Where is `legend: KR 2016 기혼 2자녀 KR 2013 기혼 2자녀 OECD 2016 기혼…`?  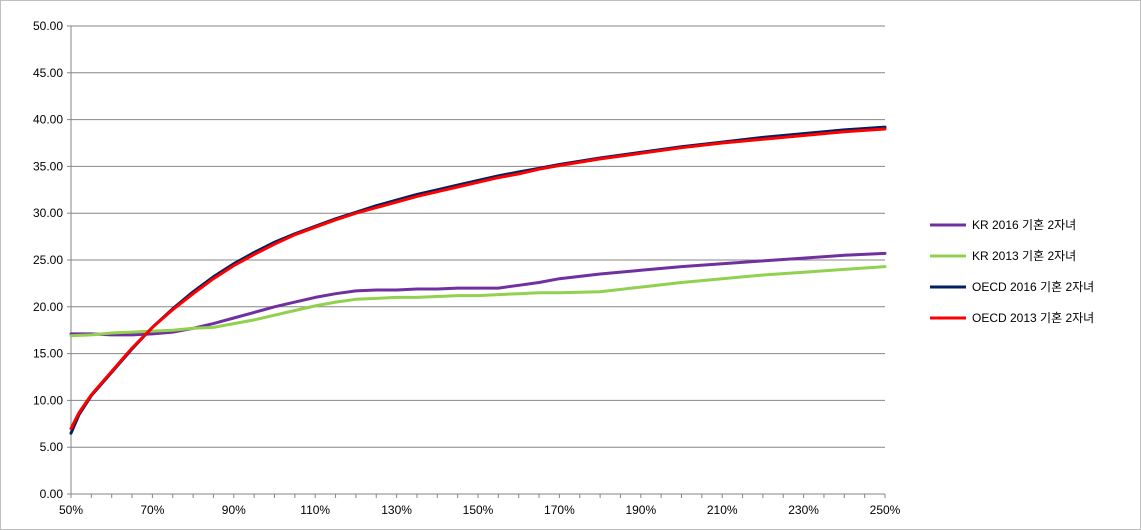 legend: KR 2016 기혼 2자녀 KR 2013 기혼 2자녀 OECD 2016 기혼… is located at coordinates (1012, 271).